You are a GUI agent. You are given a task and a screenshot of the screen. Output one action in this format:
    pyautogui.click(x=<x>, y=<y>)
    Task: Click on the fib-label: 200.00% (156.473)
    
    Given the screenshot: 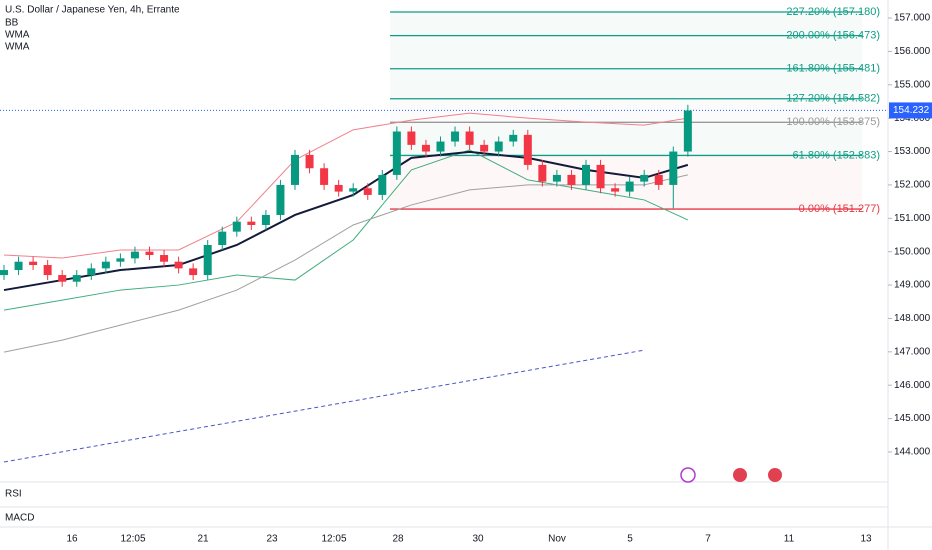 What is the action you would take?
    pyautogui.click(x=833, y=36)
    